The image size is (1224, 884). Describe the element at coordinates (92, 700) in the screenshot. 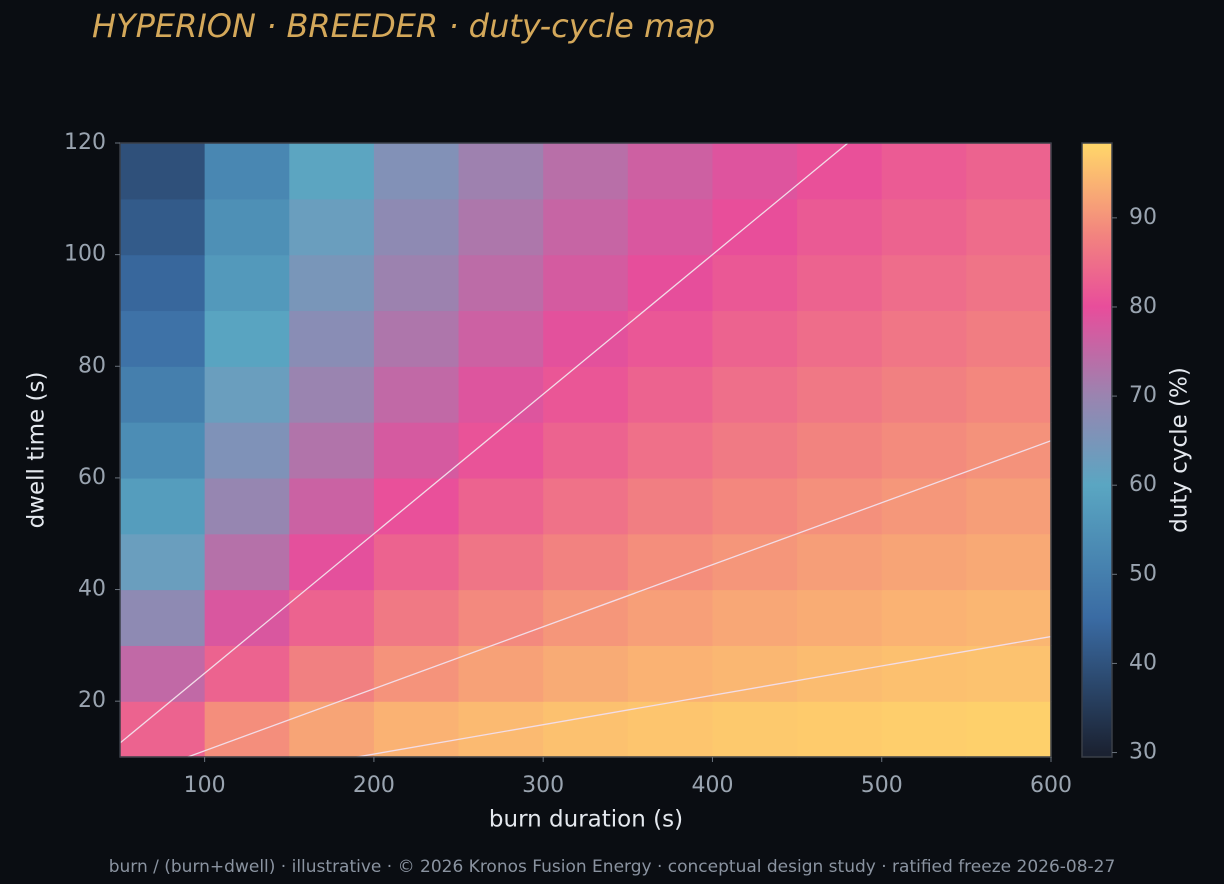

I see `y-tick-label: 20` at that location.